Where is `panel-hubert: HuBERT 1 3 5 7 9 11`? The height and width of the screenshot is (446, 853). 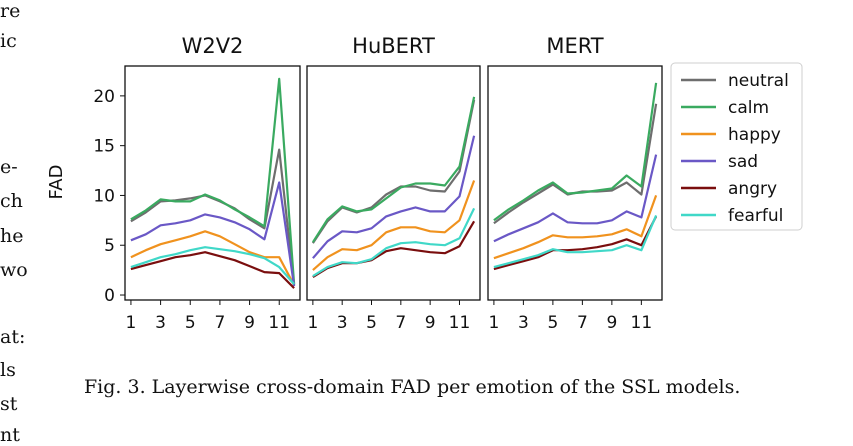 panel-hubert: HuBERT 1 3 5 7 9 11 is located at coordinates (393, 183).